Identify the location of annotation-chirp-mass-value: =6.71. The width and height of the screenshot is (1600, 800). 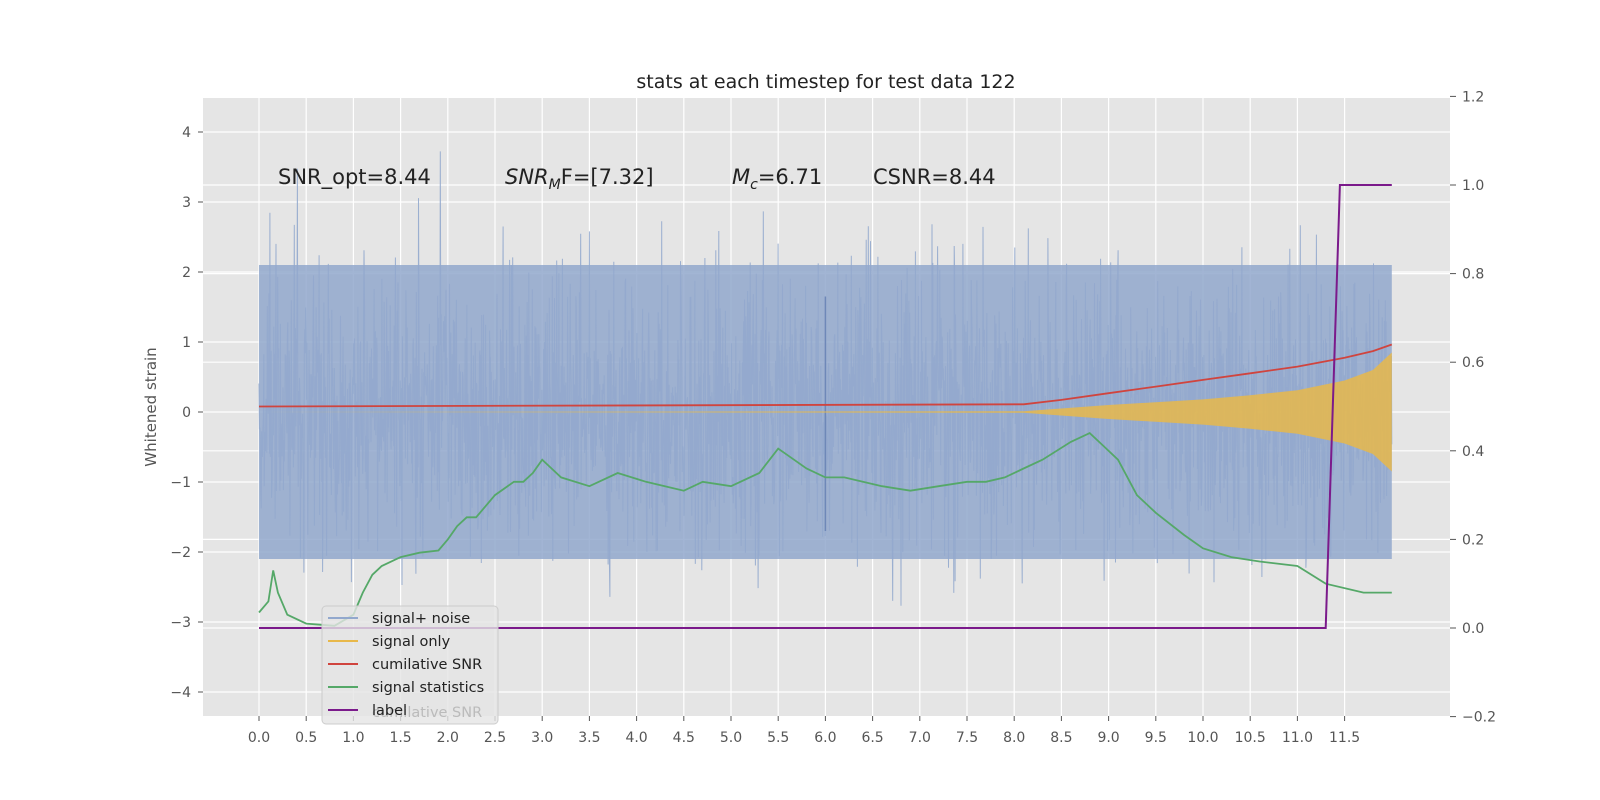
(790, 177).